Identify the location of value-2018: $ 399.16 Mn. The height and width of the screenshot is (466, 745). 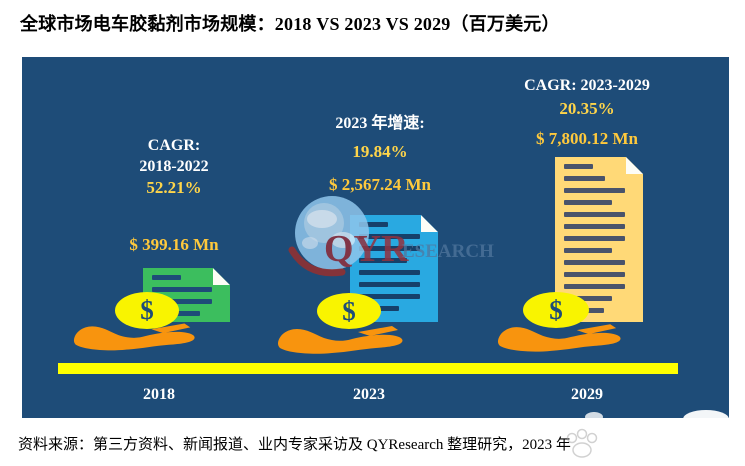
(174, 244).